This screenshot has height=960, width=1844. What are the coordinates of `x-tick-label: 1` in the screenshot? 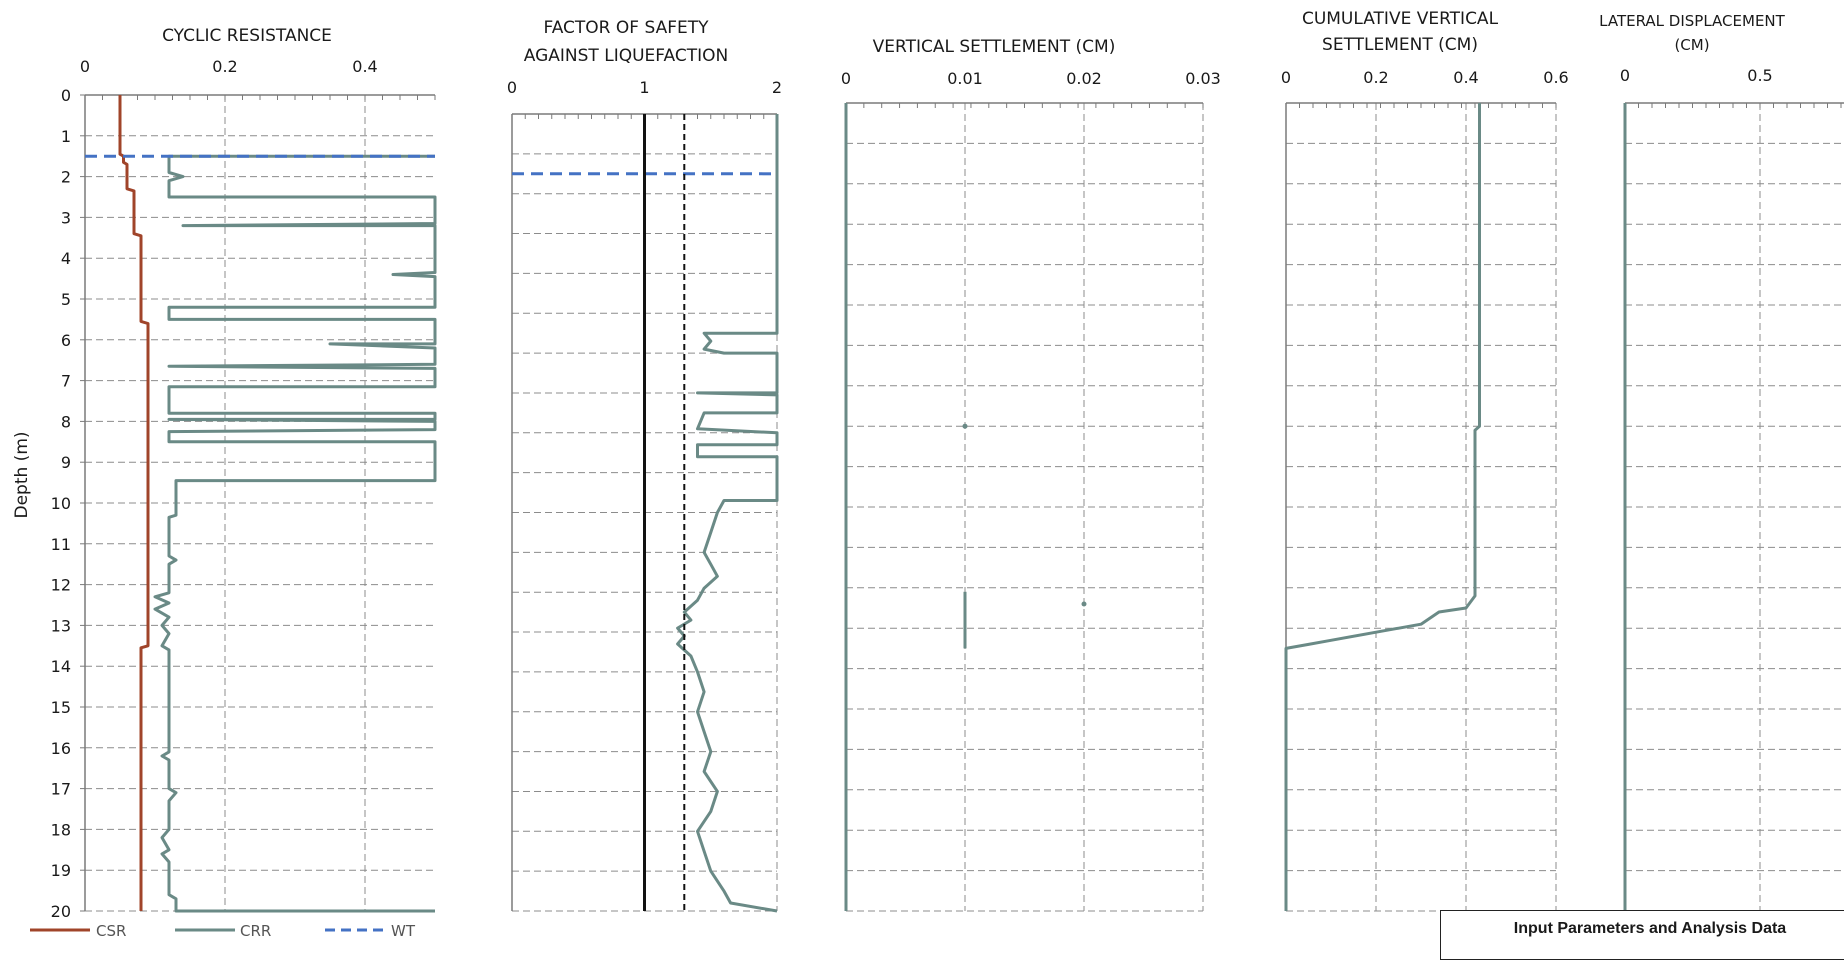 It's located at (644, 87).